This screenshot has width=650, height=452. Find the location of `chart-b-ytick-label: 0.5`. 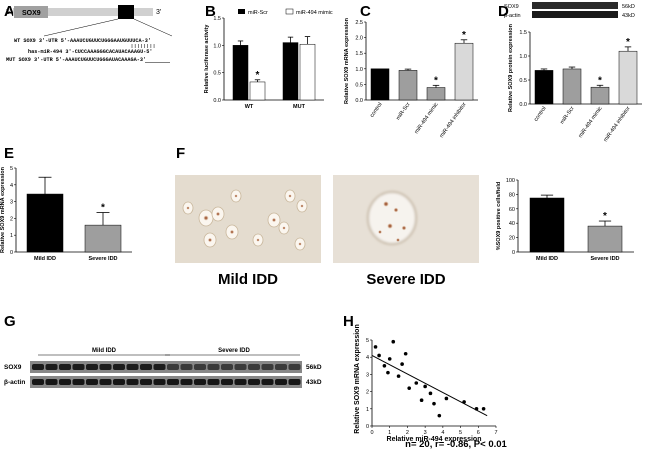

chart-b-ytick-label: 0.5 is located at coordinates (217, 74).